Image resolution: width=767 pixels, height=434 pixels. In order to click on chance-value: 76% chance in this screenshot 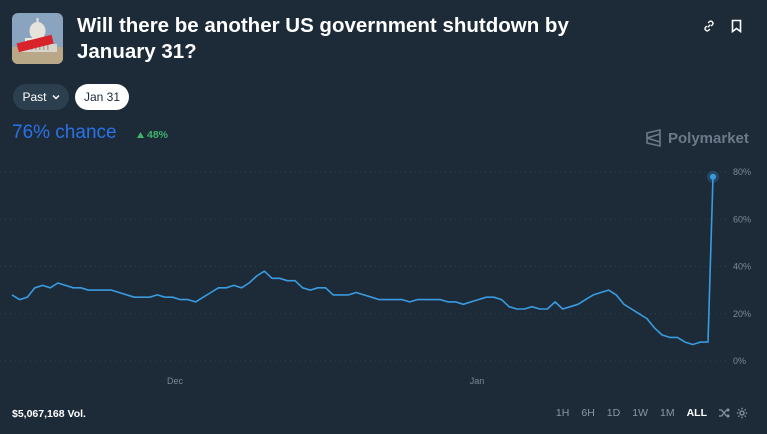, I will do `click(64, 132)`.